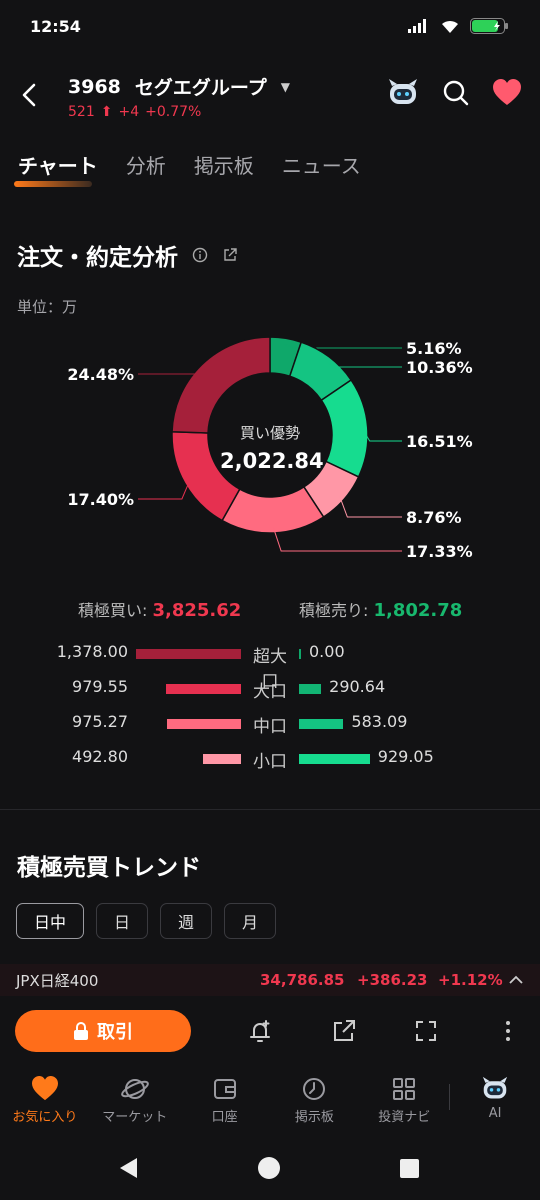 Image resolution: width=540 pixels, height=1200 pixels. What do you see at coordinates (45, 1105) in the screenshot?
I see `nav-favorites: お気に入り` at bounding box center [45, 1105].